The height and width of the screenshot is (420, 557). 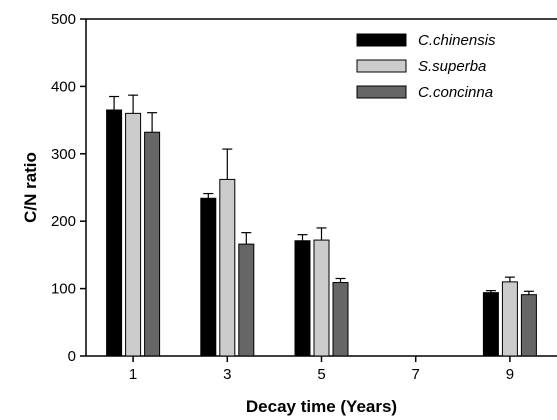 What do you see at coordinates (63, 221) in the screenshot?
I see `y-tick-label: 200` at bounding box center [63, 221].